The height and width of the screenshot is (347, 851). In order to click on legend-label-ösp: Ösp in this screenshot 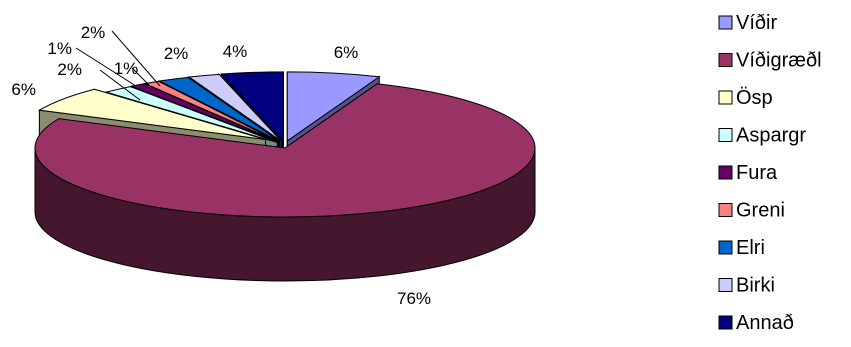, I will do `click(754, 98)`.